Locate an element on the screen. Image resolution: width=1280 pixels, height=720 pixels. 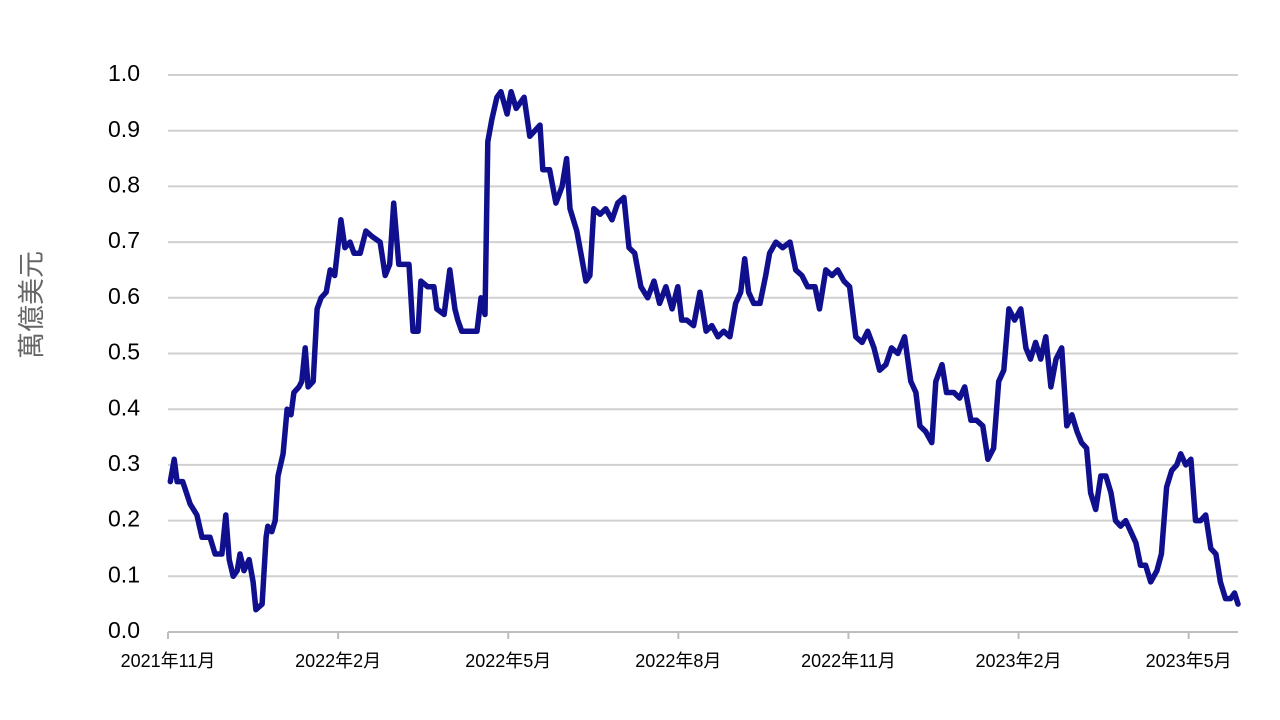
y-tick-label: 1.0 is located at coordinates (124, 73).